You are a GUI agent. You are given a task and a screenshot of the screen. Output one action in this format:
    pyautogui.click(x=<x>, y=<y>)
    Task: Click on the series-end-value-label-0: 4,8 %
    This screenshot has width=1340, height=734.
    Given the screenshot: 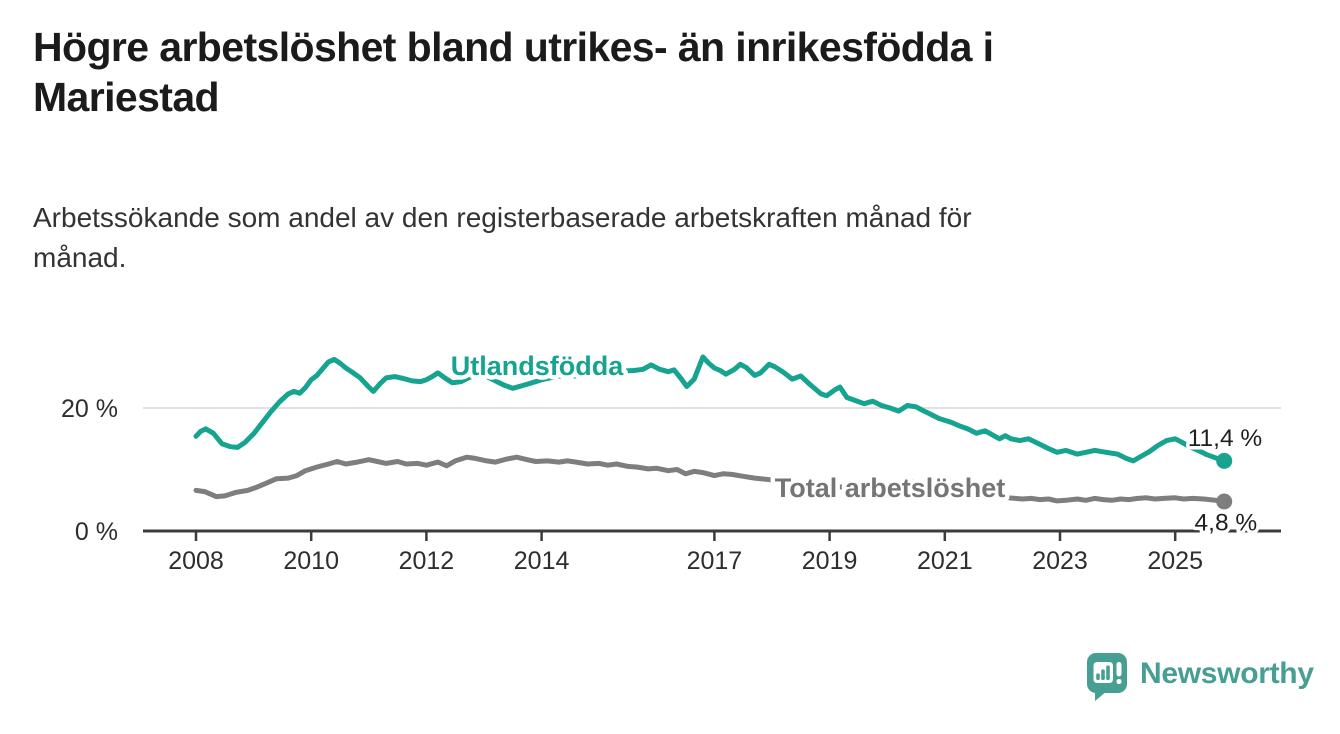 What is the action you would take?
    pyautogui.click(x=1226, y=523)
    